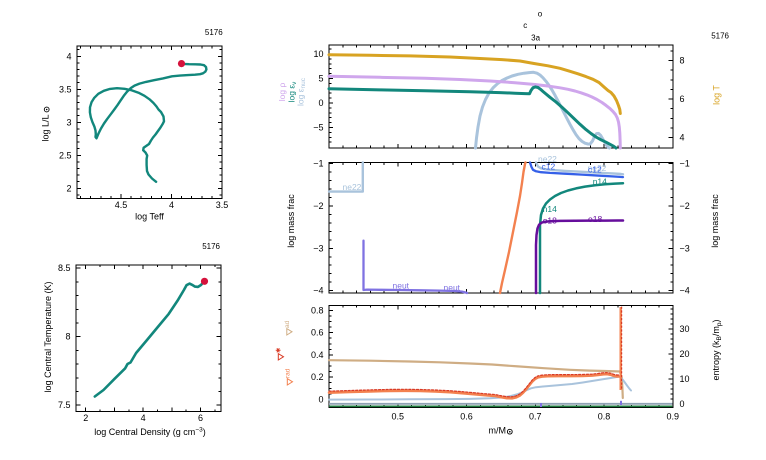  I want to click on svg-text: 0.2, so click(317, 377).